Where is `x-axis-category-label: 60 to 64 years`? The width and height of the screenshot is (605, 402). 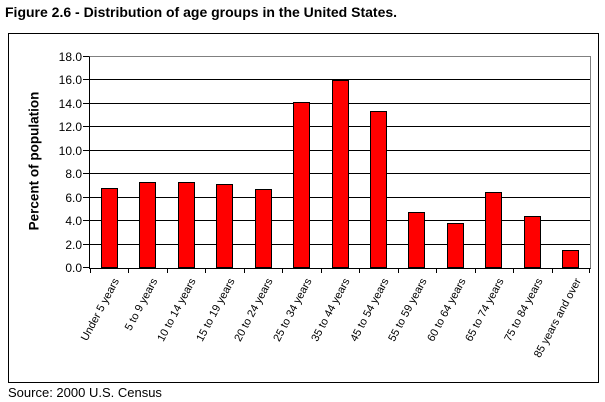
x-axis-category-label: 60 to 64 years is located at coordinates (446, 310).